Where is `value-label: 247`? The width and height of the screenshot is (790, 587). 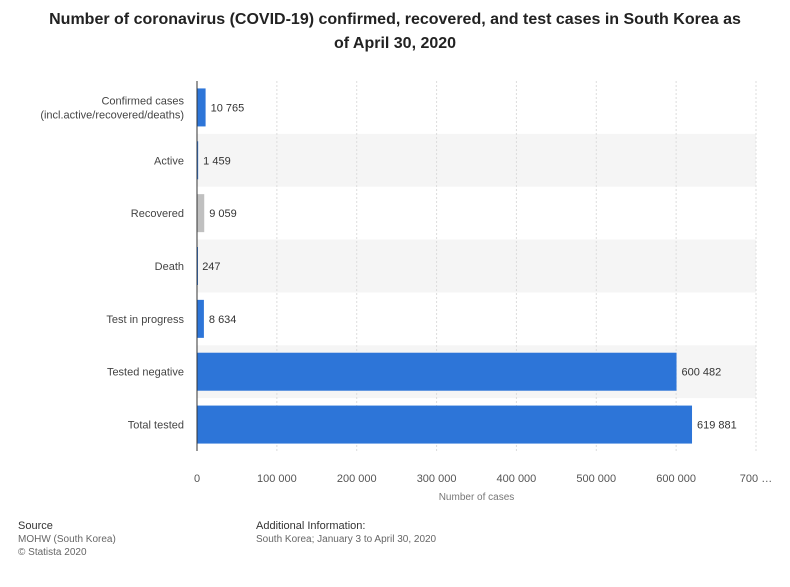
value-label: 247 is located at coordinates (211, 267).